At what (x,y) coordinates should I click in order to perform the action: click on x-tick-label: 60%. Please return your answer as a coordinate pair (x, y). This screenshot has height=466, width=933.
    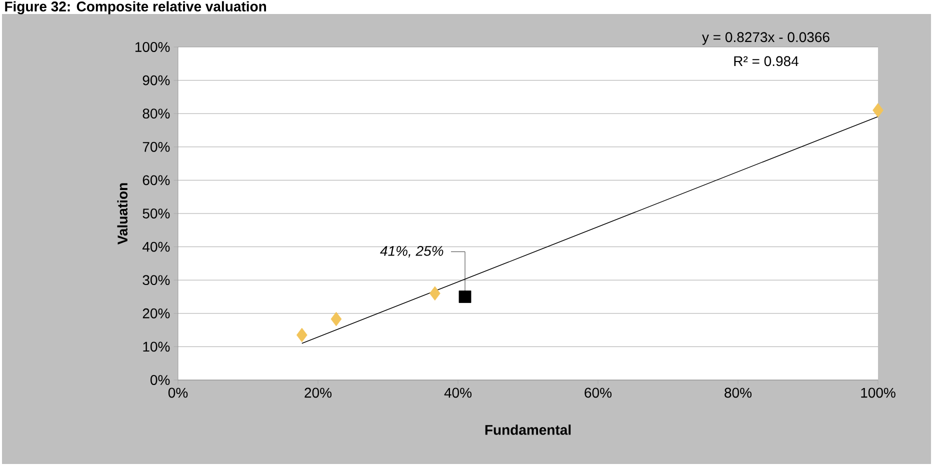
    Looking at the image, I should click on (598, 393).